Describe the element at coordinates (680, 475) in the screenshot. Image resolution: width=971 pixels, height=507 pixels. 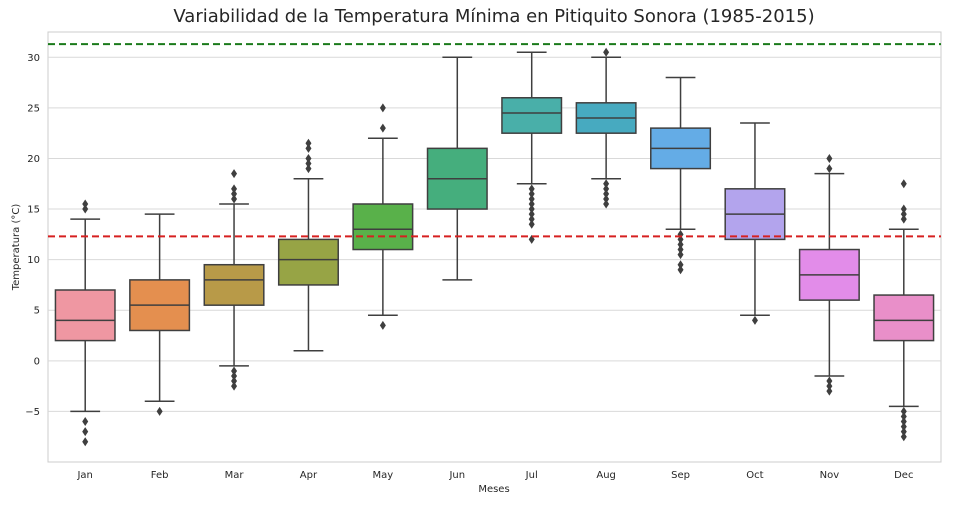
I see `x-tick-label: Sep` at that location.